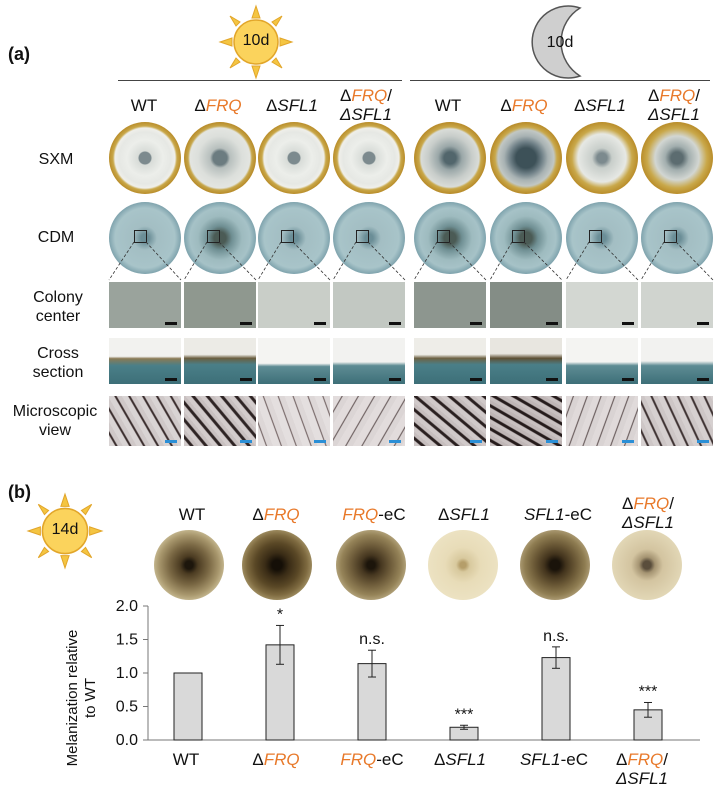 The width and height of the screenshot is (720, 795). I want to click on cdm-plate-wt-dark, so click(450, 238).